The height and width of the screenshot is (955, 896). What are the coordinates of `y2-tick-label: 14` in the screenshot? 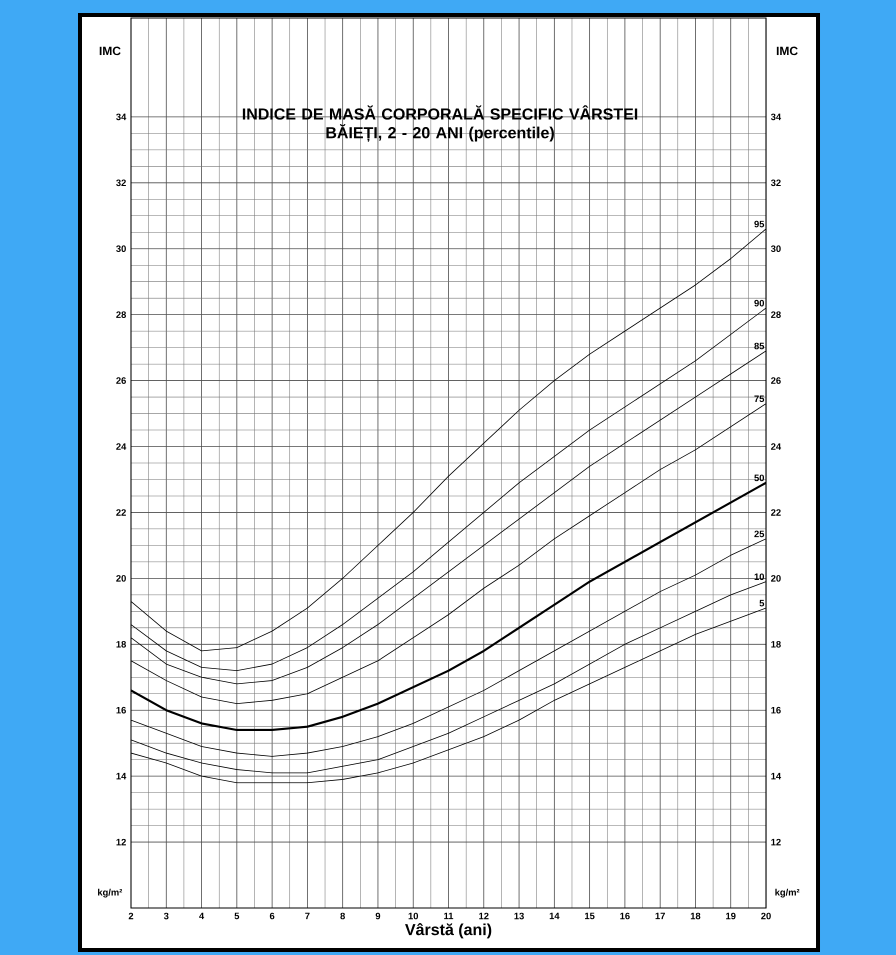 It's located at (776, 776).